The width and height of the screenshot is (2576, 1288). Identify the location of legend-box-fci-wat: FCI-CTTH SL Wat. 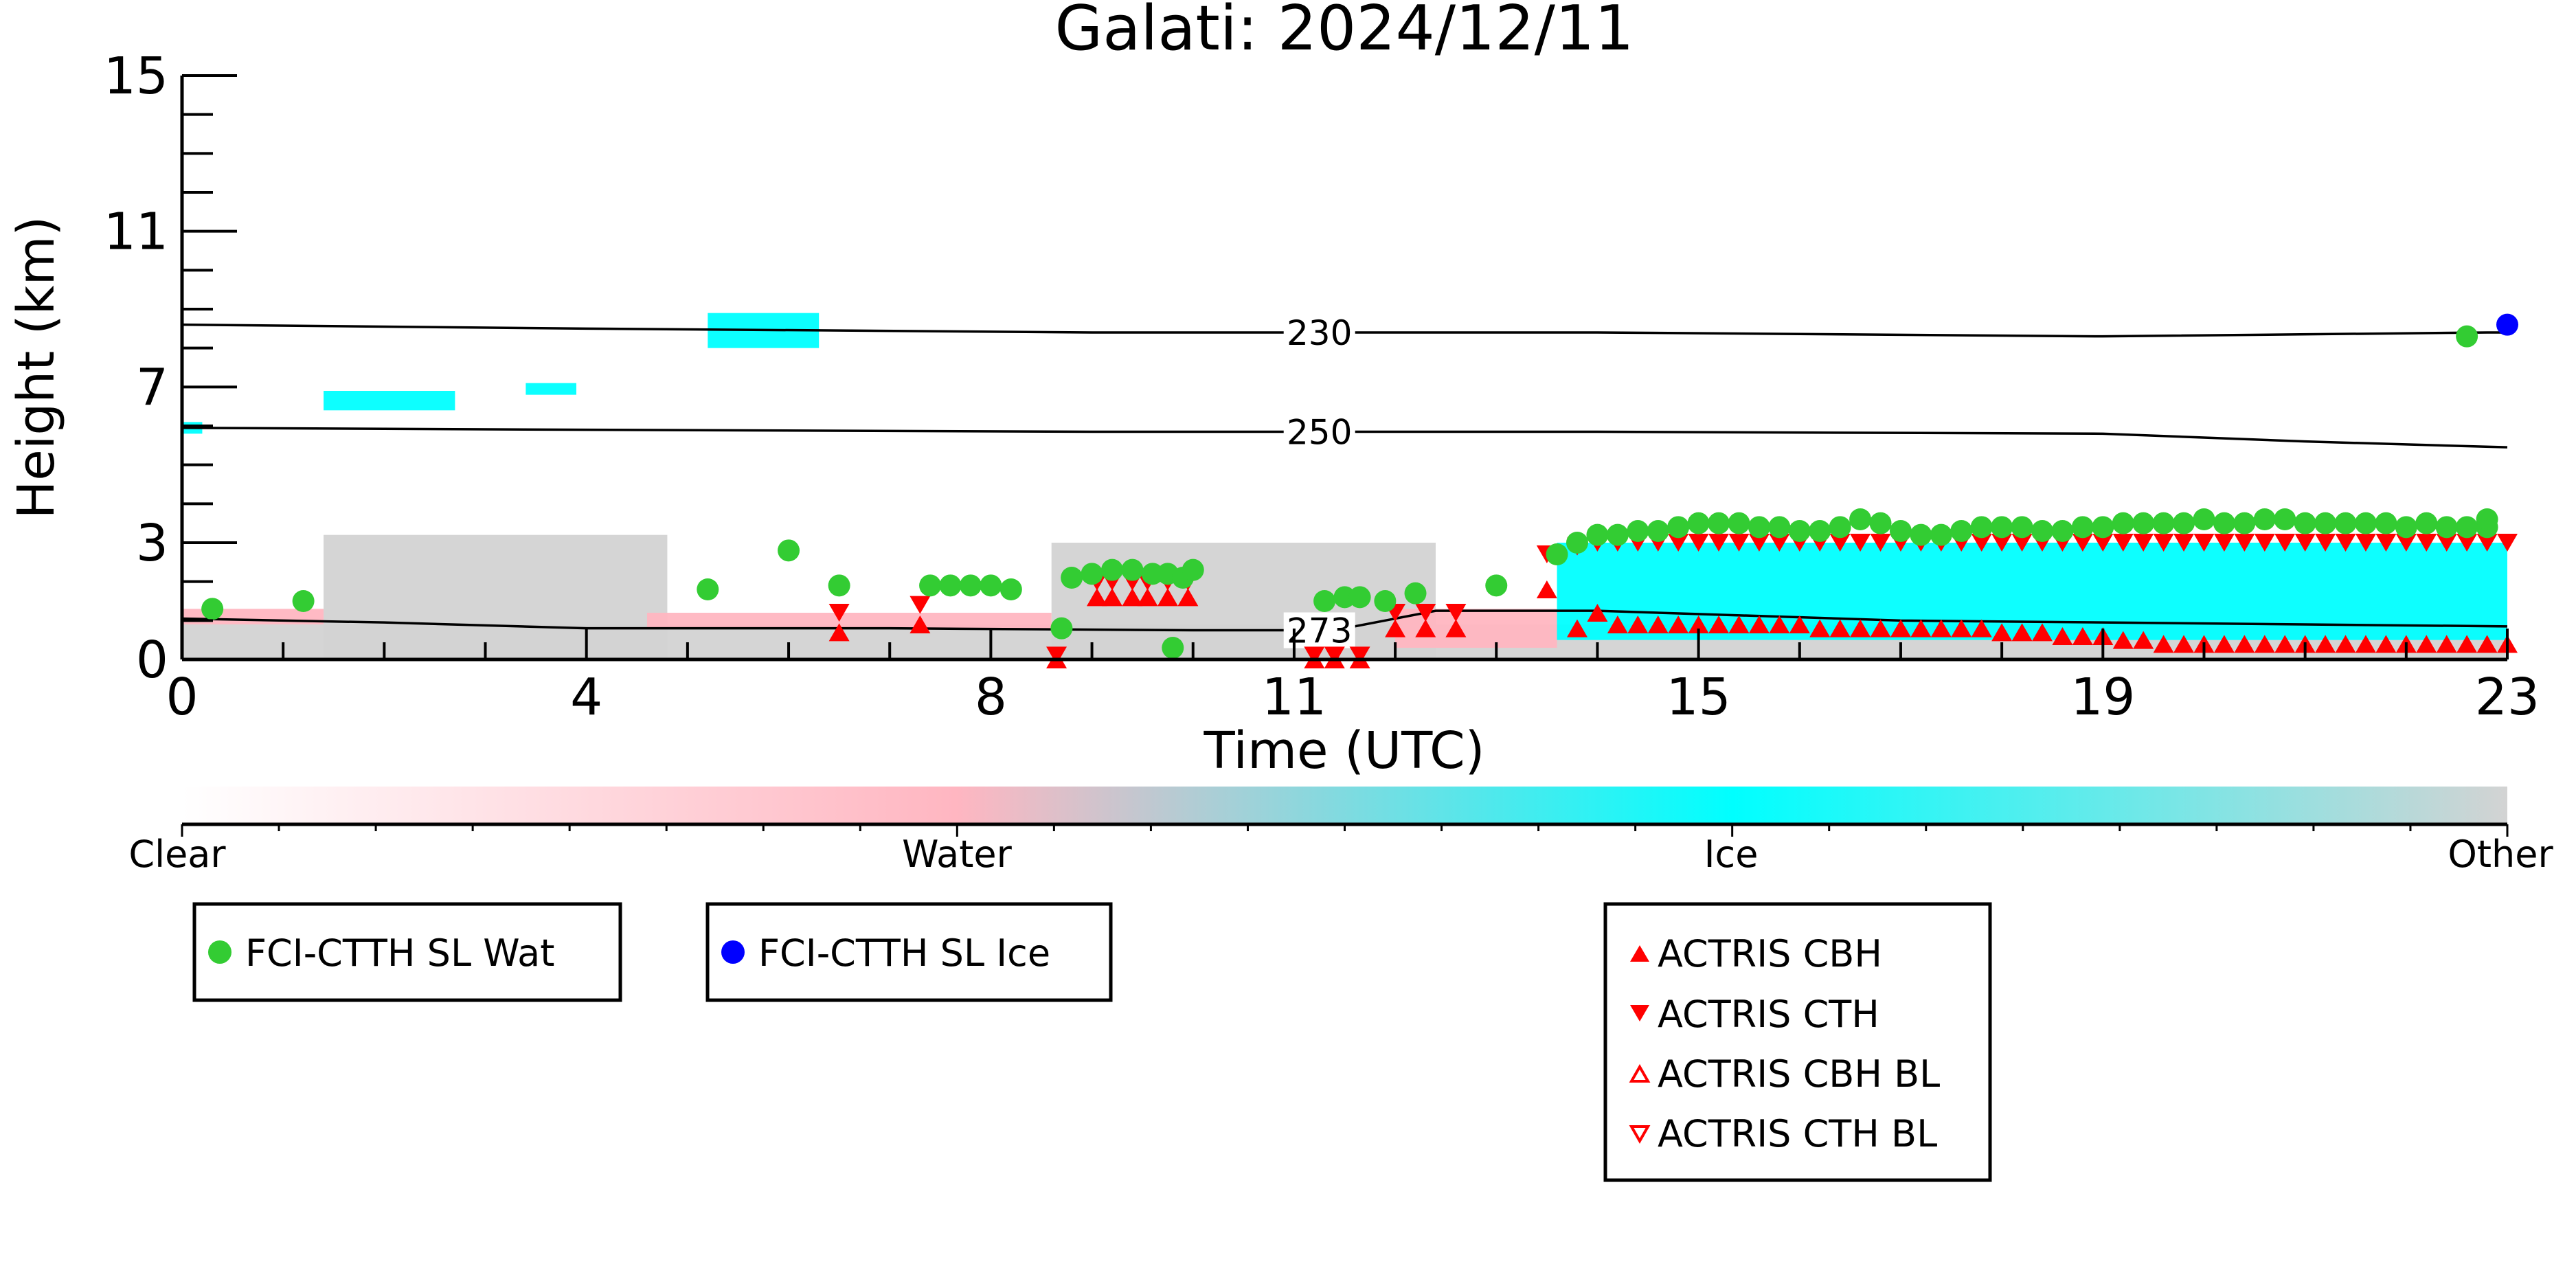
(407, 952).